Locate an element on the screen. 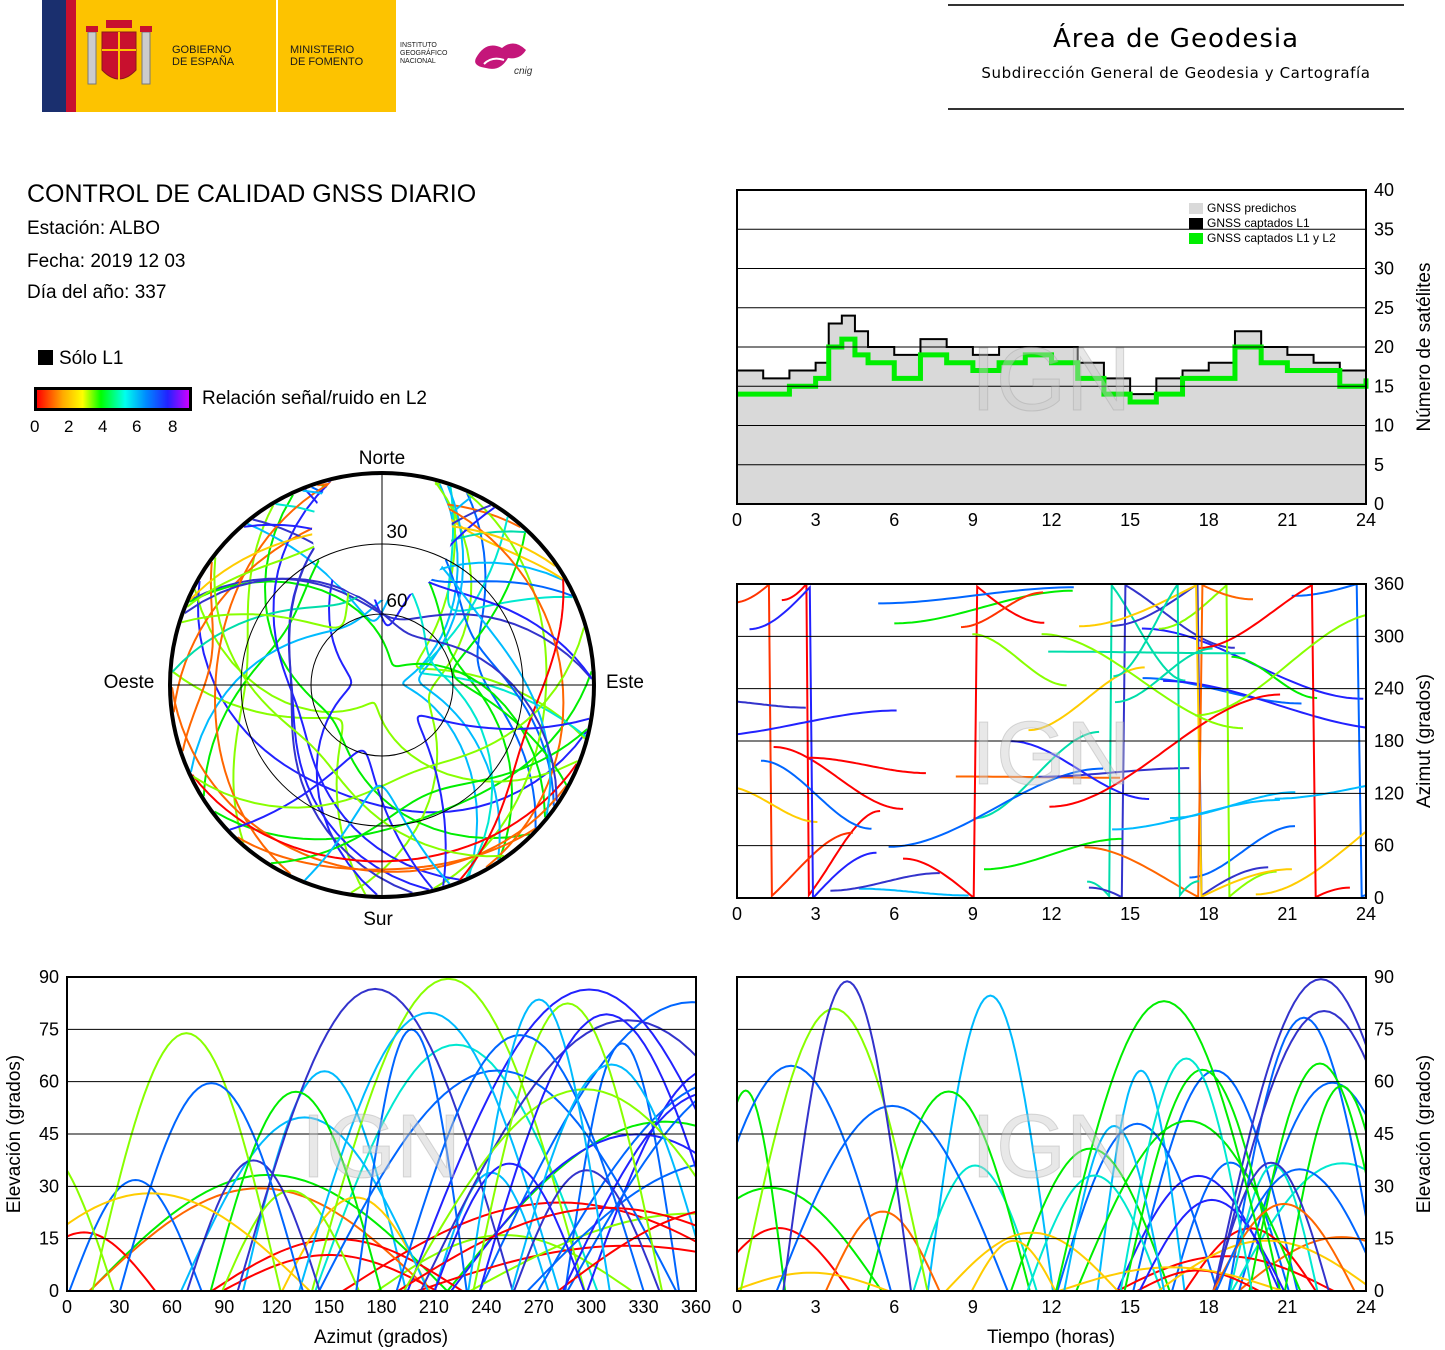  snr-tick: 0 is located at coordinates (35, 426).